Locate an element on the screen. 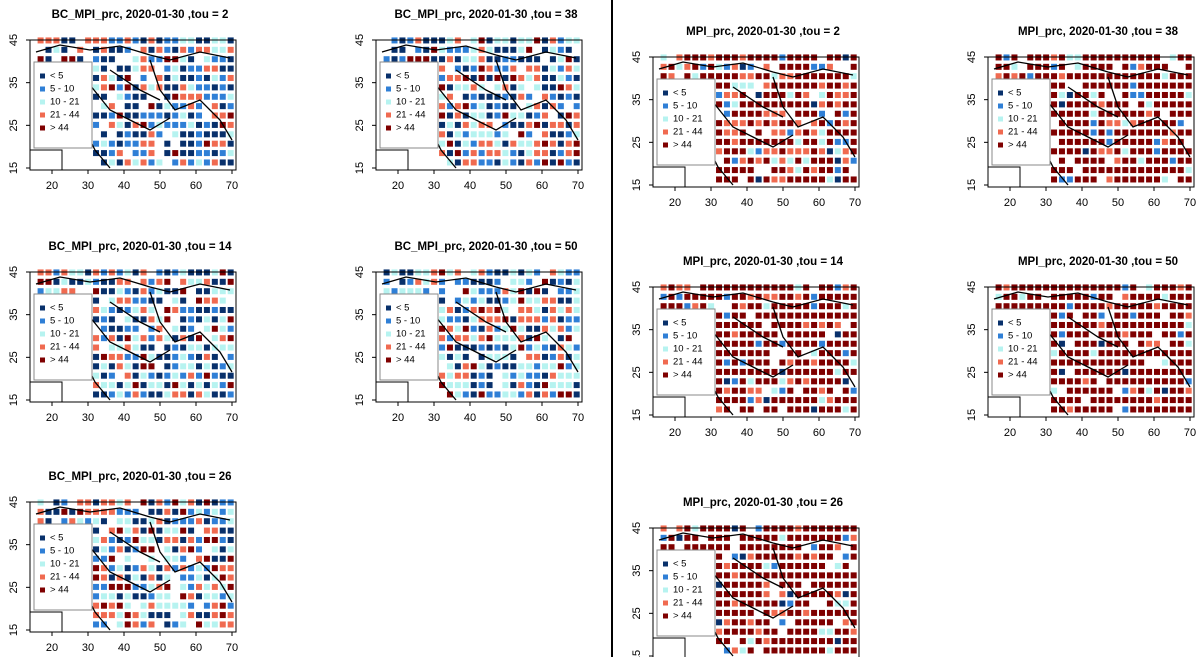 The image size is (1197, 657). x-tick-label: 50 is located at coordinates (506, 418).